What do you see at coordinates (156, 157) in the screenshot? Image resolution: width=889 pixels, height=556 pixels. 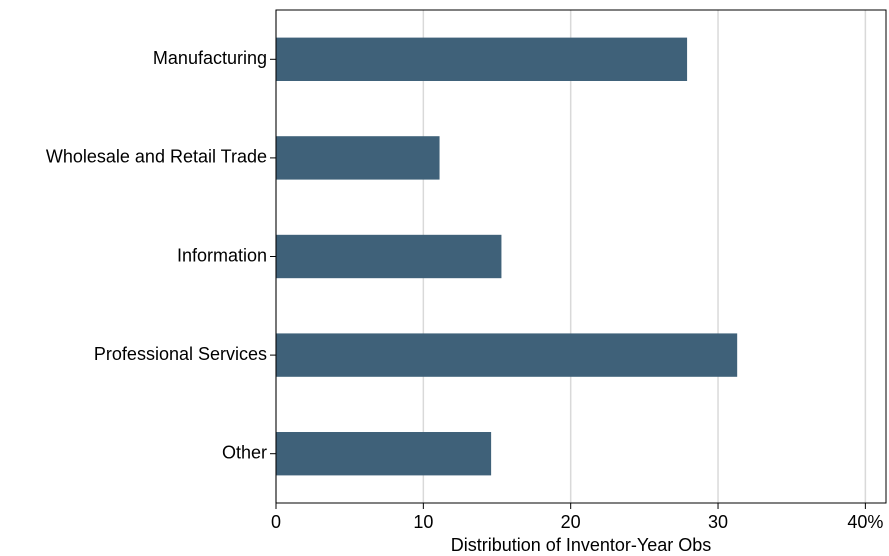 I see `y-tick-label: Wholesale and Retail Trade` at bounding box center [156, 157].